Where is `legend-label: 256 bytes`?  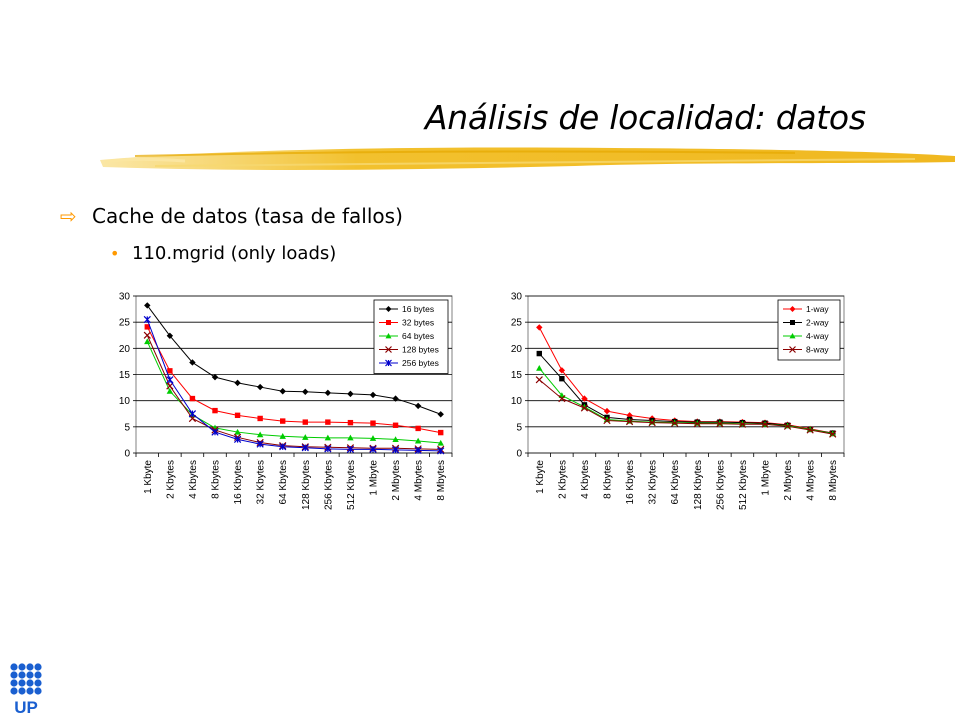
legend-label: 256 bytes is located at coordinates (420, 363).